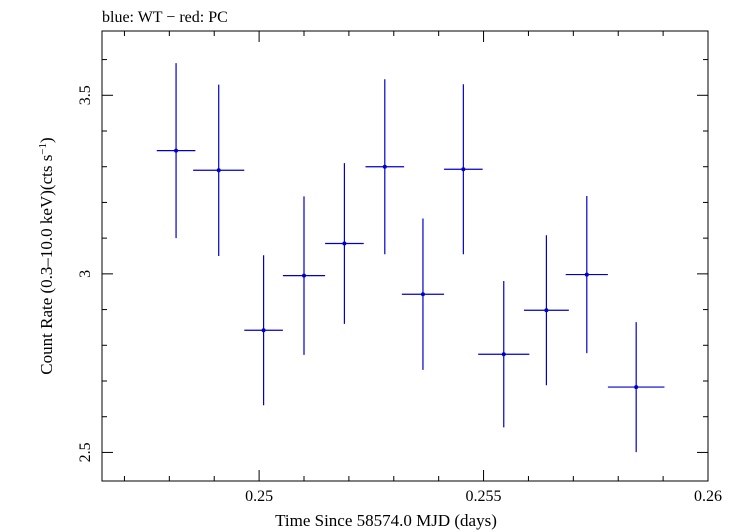 The height and width of the screenshot is (532, 732). What do you see at coordinates (484, 496) in the screenshot?
I see `x-tick-label: 0.255` at bounding box center [484, 496].